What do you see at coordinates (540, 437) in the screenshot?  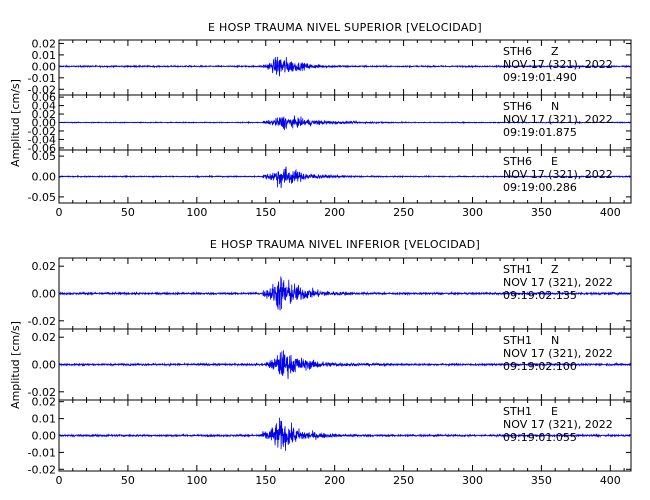 I see `record-time: 09:19:01.055` at bounding box center [540, 437].